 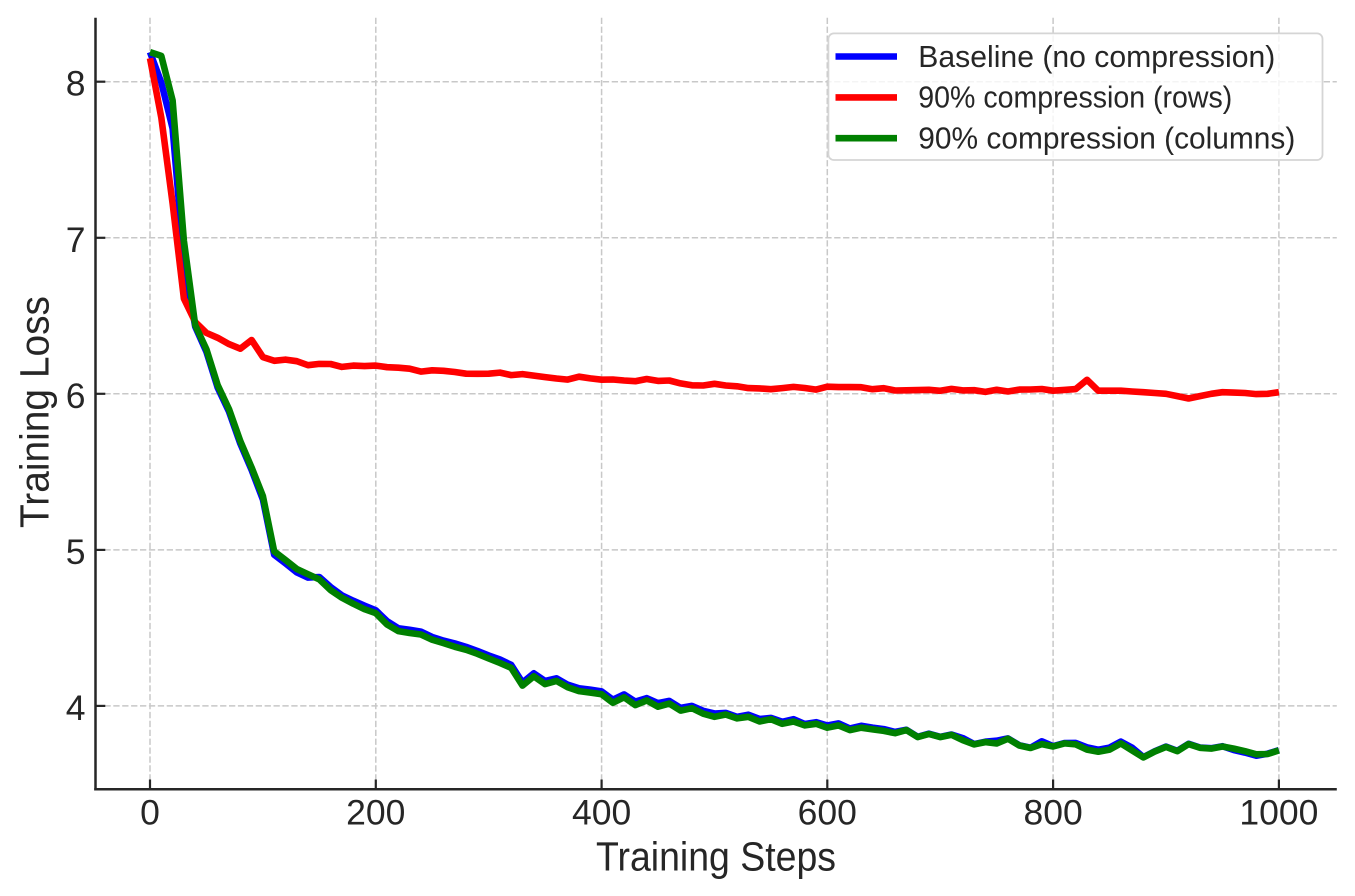 I want to click on svg-text: Training Steps, so click(x=716, y=857).